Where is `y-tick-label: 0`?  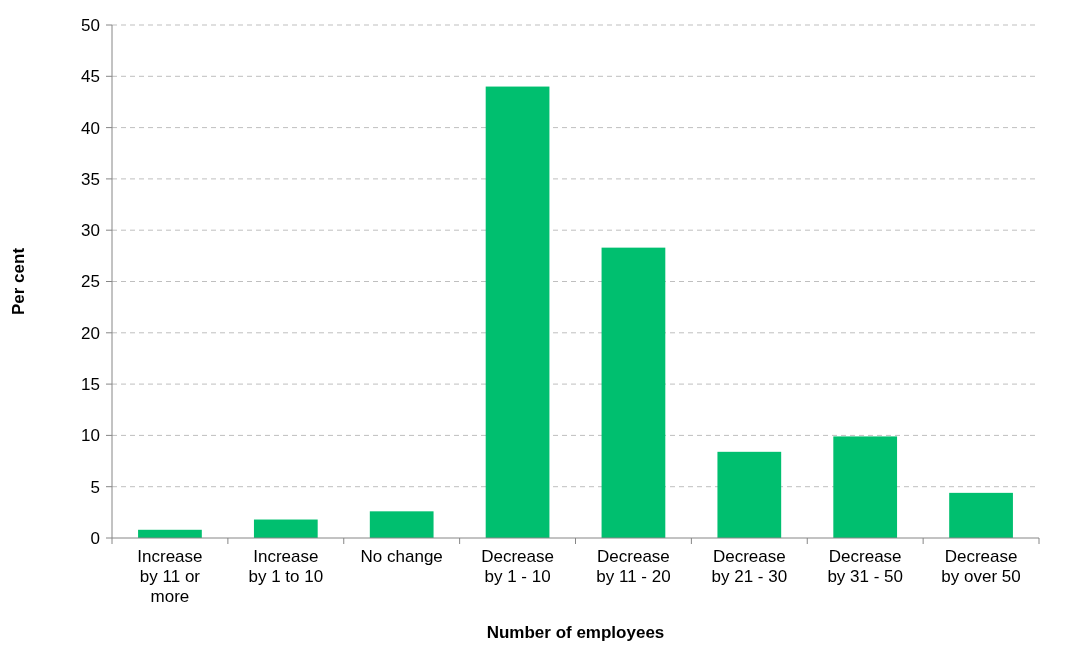 y-tick-label: 0 is located at coordinates (95, 538).